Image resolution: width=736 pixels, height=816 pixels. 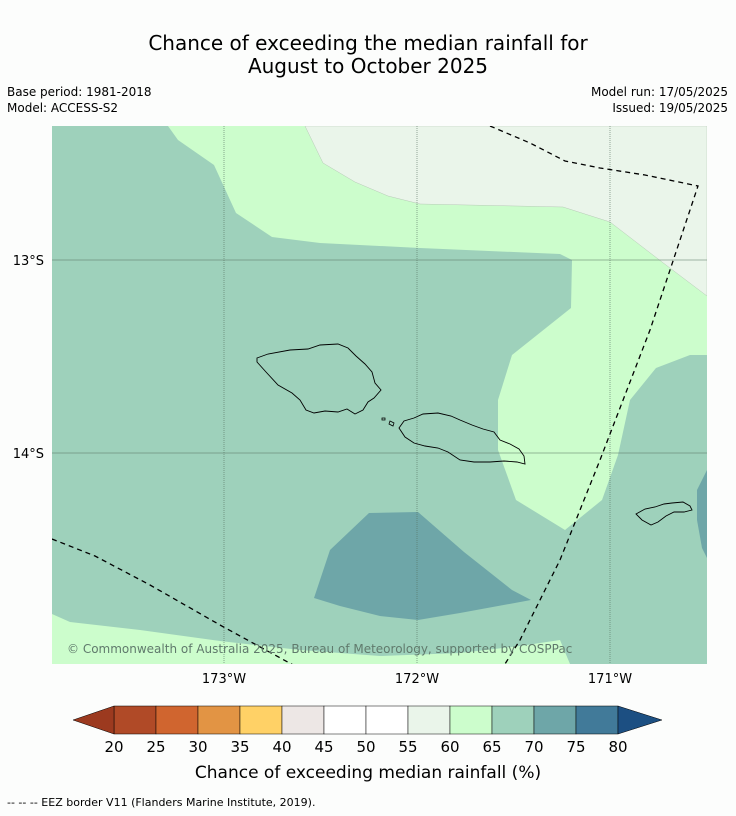 What do you see at coordinates (670, 108) in the screenshot?
I see `issued-date: Issued: 19/05/2025` at bounding box center [670, 108].